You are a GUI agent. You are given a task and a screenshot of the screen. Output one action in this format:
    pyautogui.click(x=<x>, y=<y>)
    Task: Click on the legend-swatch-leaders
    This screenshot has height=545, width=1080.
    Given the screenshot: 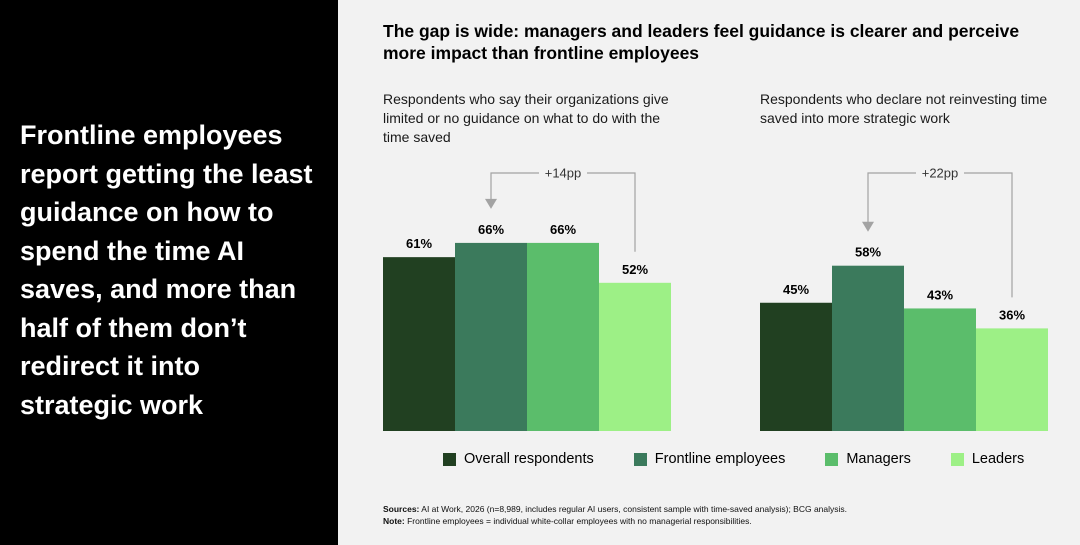 What is the action you would take?
    pyautogui.click(x=957, y=459)
    